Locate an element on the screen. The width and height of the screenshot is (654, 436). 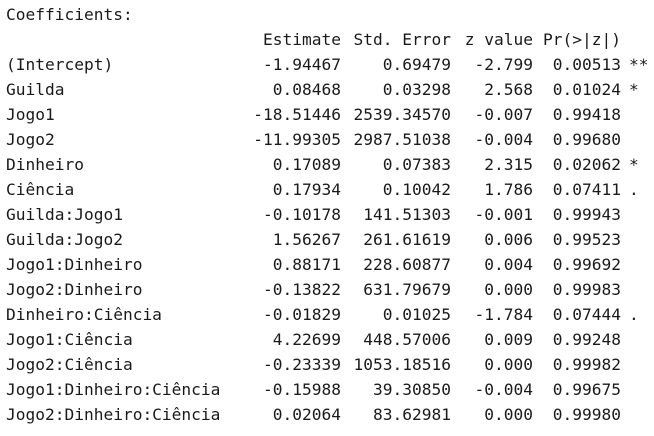
coef-std-error: 39.30850 is located at coordinates (412, 389).